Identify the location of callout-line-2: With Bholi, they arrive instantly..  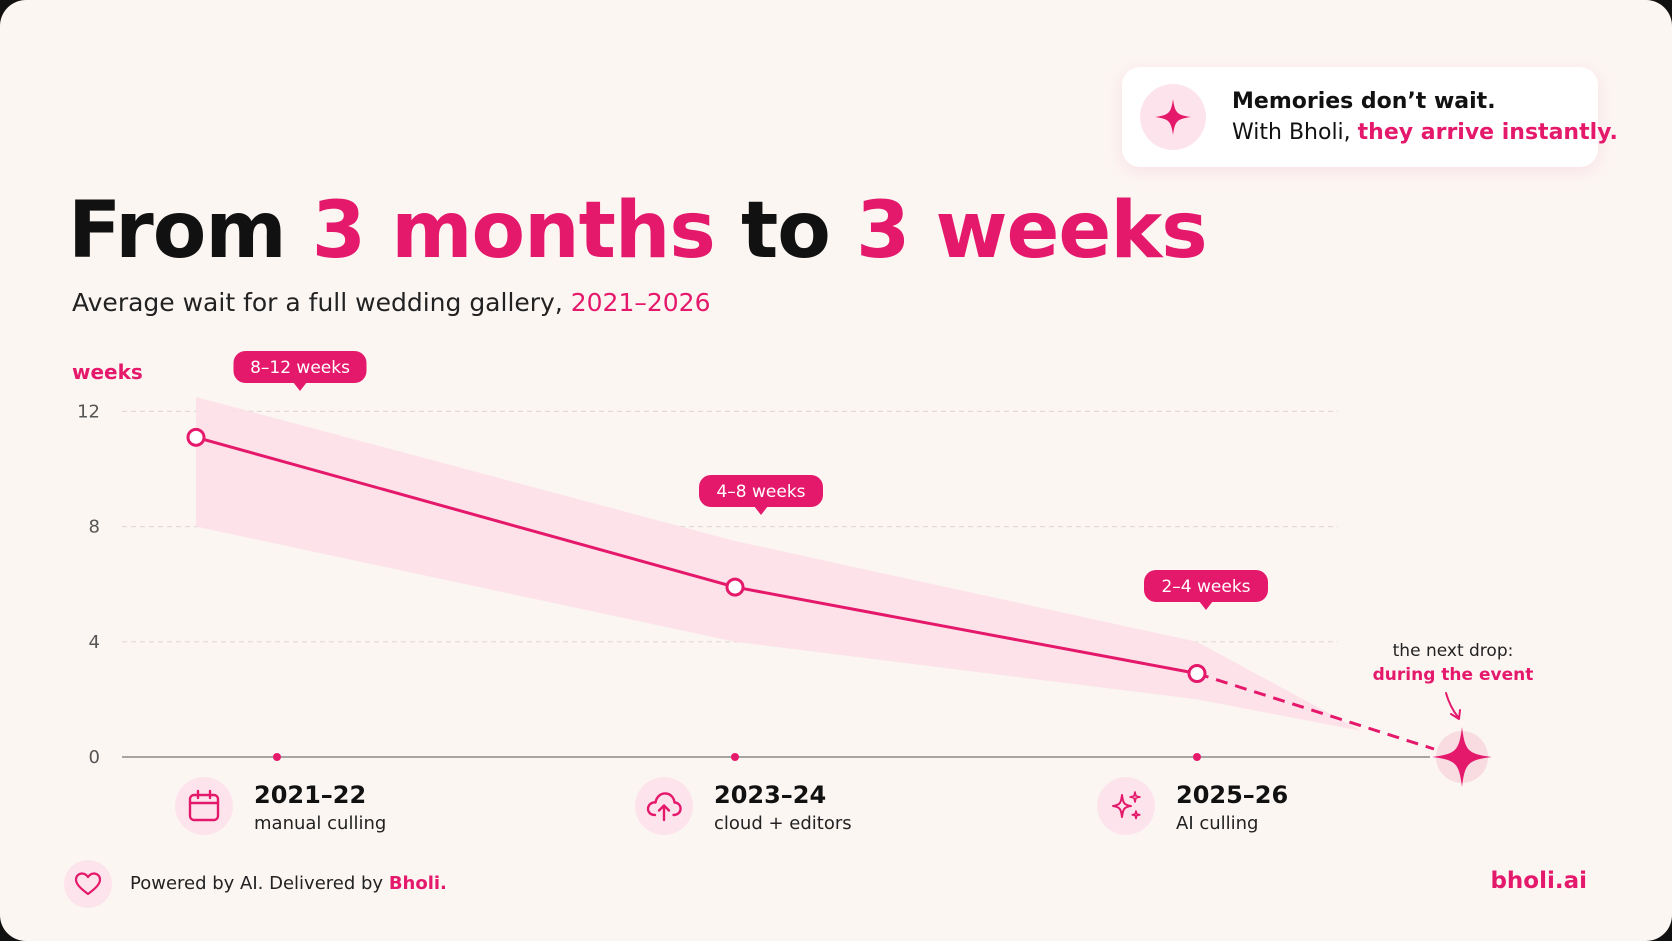
(1425, 132).